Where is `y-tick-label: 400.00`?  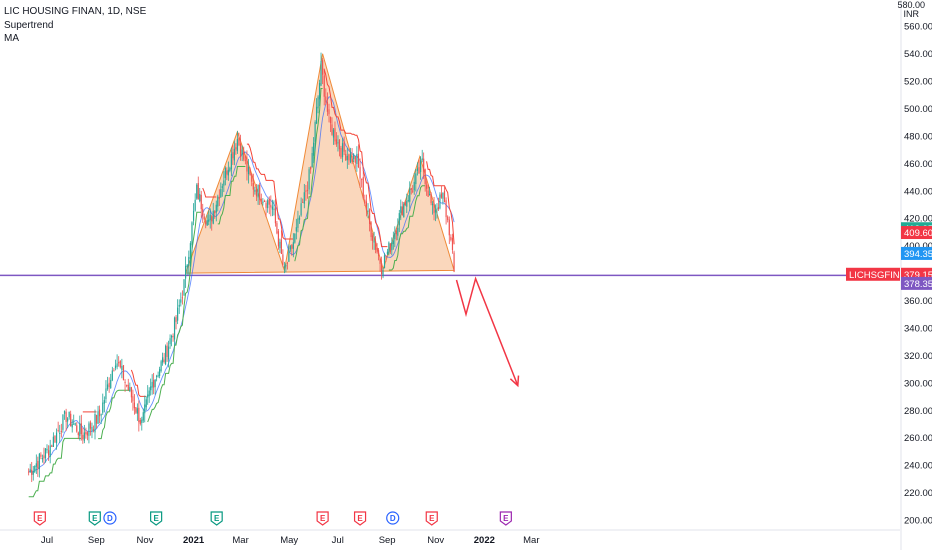
y-tick-label: 400.00 is located at coordinates (918, 246).